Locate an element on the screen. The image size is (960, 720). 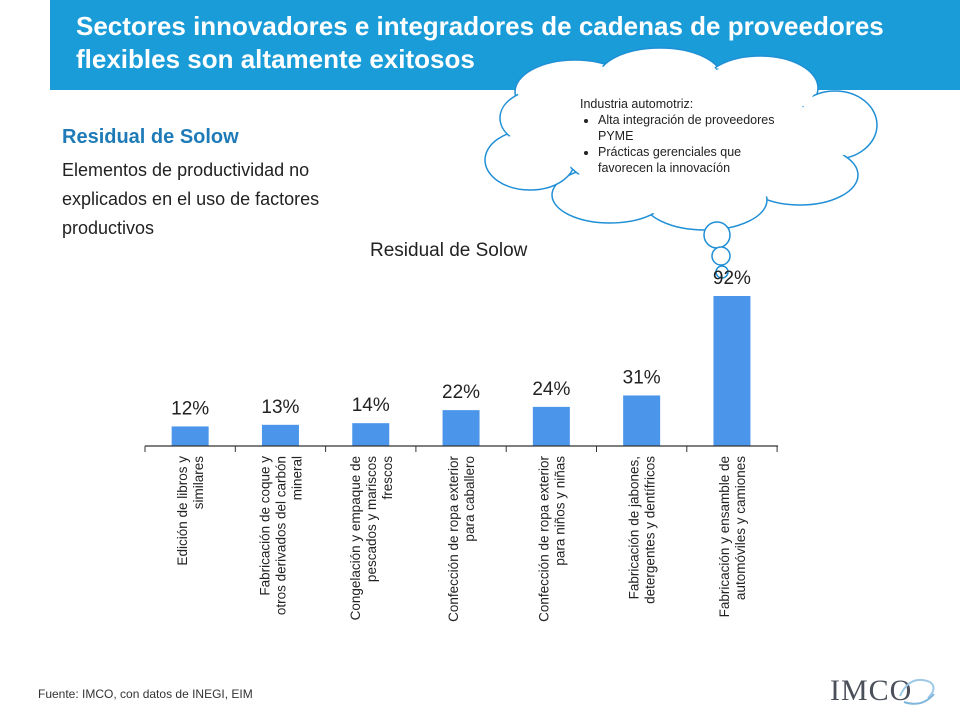
bar-series: 12% 13% 14% 22% 24% 31% 92% is located at coordinates (461, 357).